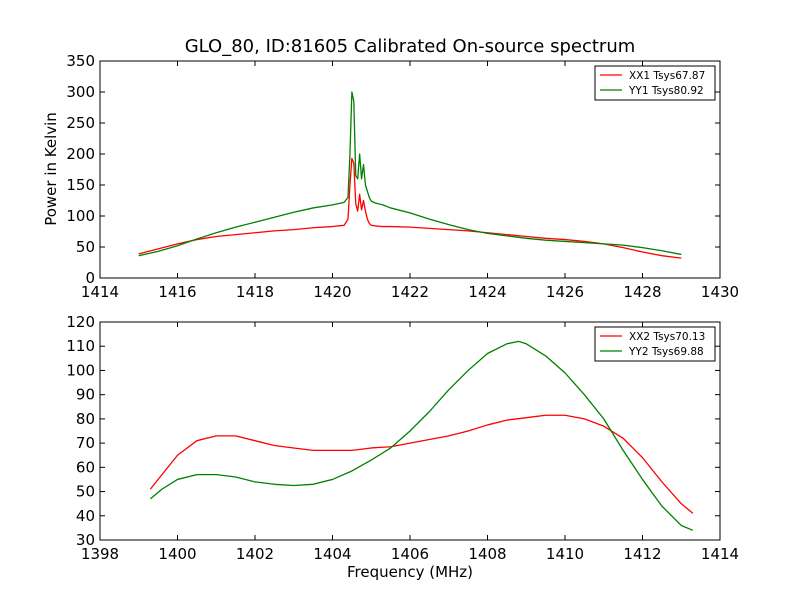  Describe the element at coordinates (332, 554) in the screenshot. I see `x-tick-label: 1404` at that location.